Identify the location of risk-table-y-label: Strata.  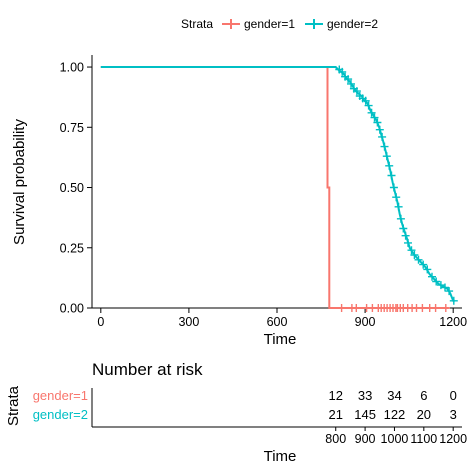
(13, 405).